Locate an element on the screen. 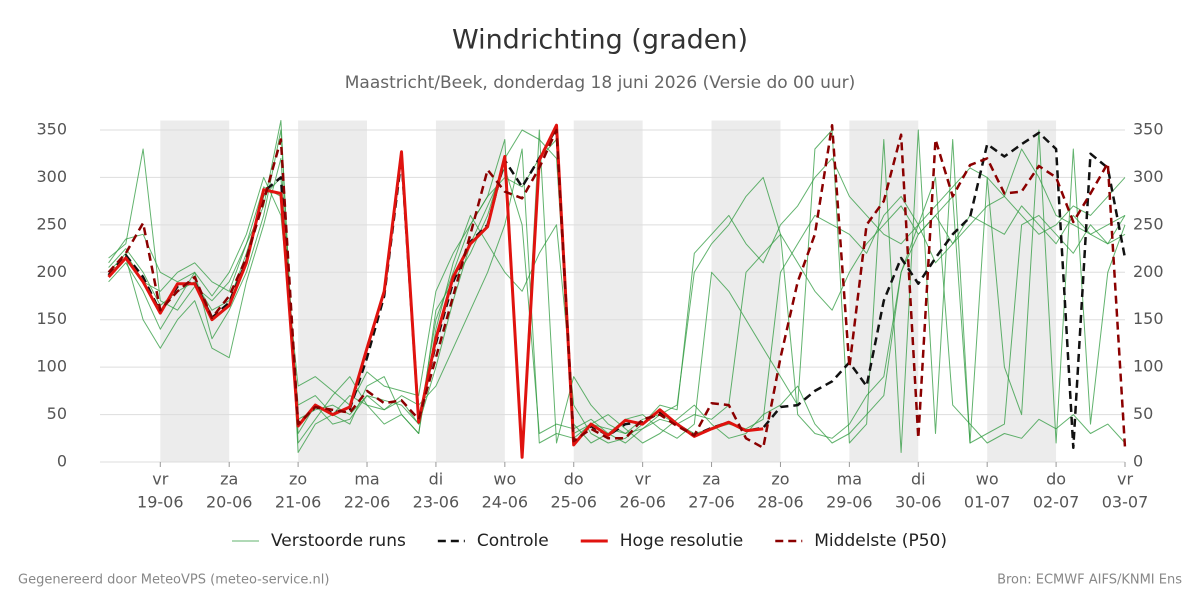 This screenshot has width=1200, height=600. y-tick-label: 200 is located at coordinates (51, 271).